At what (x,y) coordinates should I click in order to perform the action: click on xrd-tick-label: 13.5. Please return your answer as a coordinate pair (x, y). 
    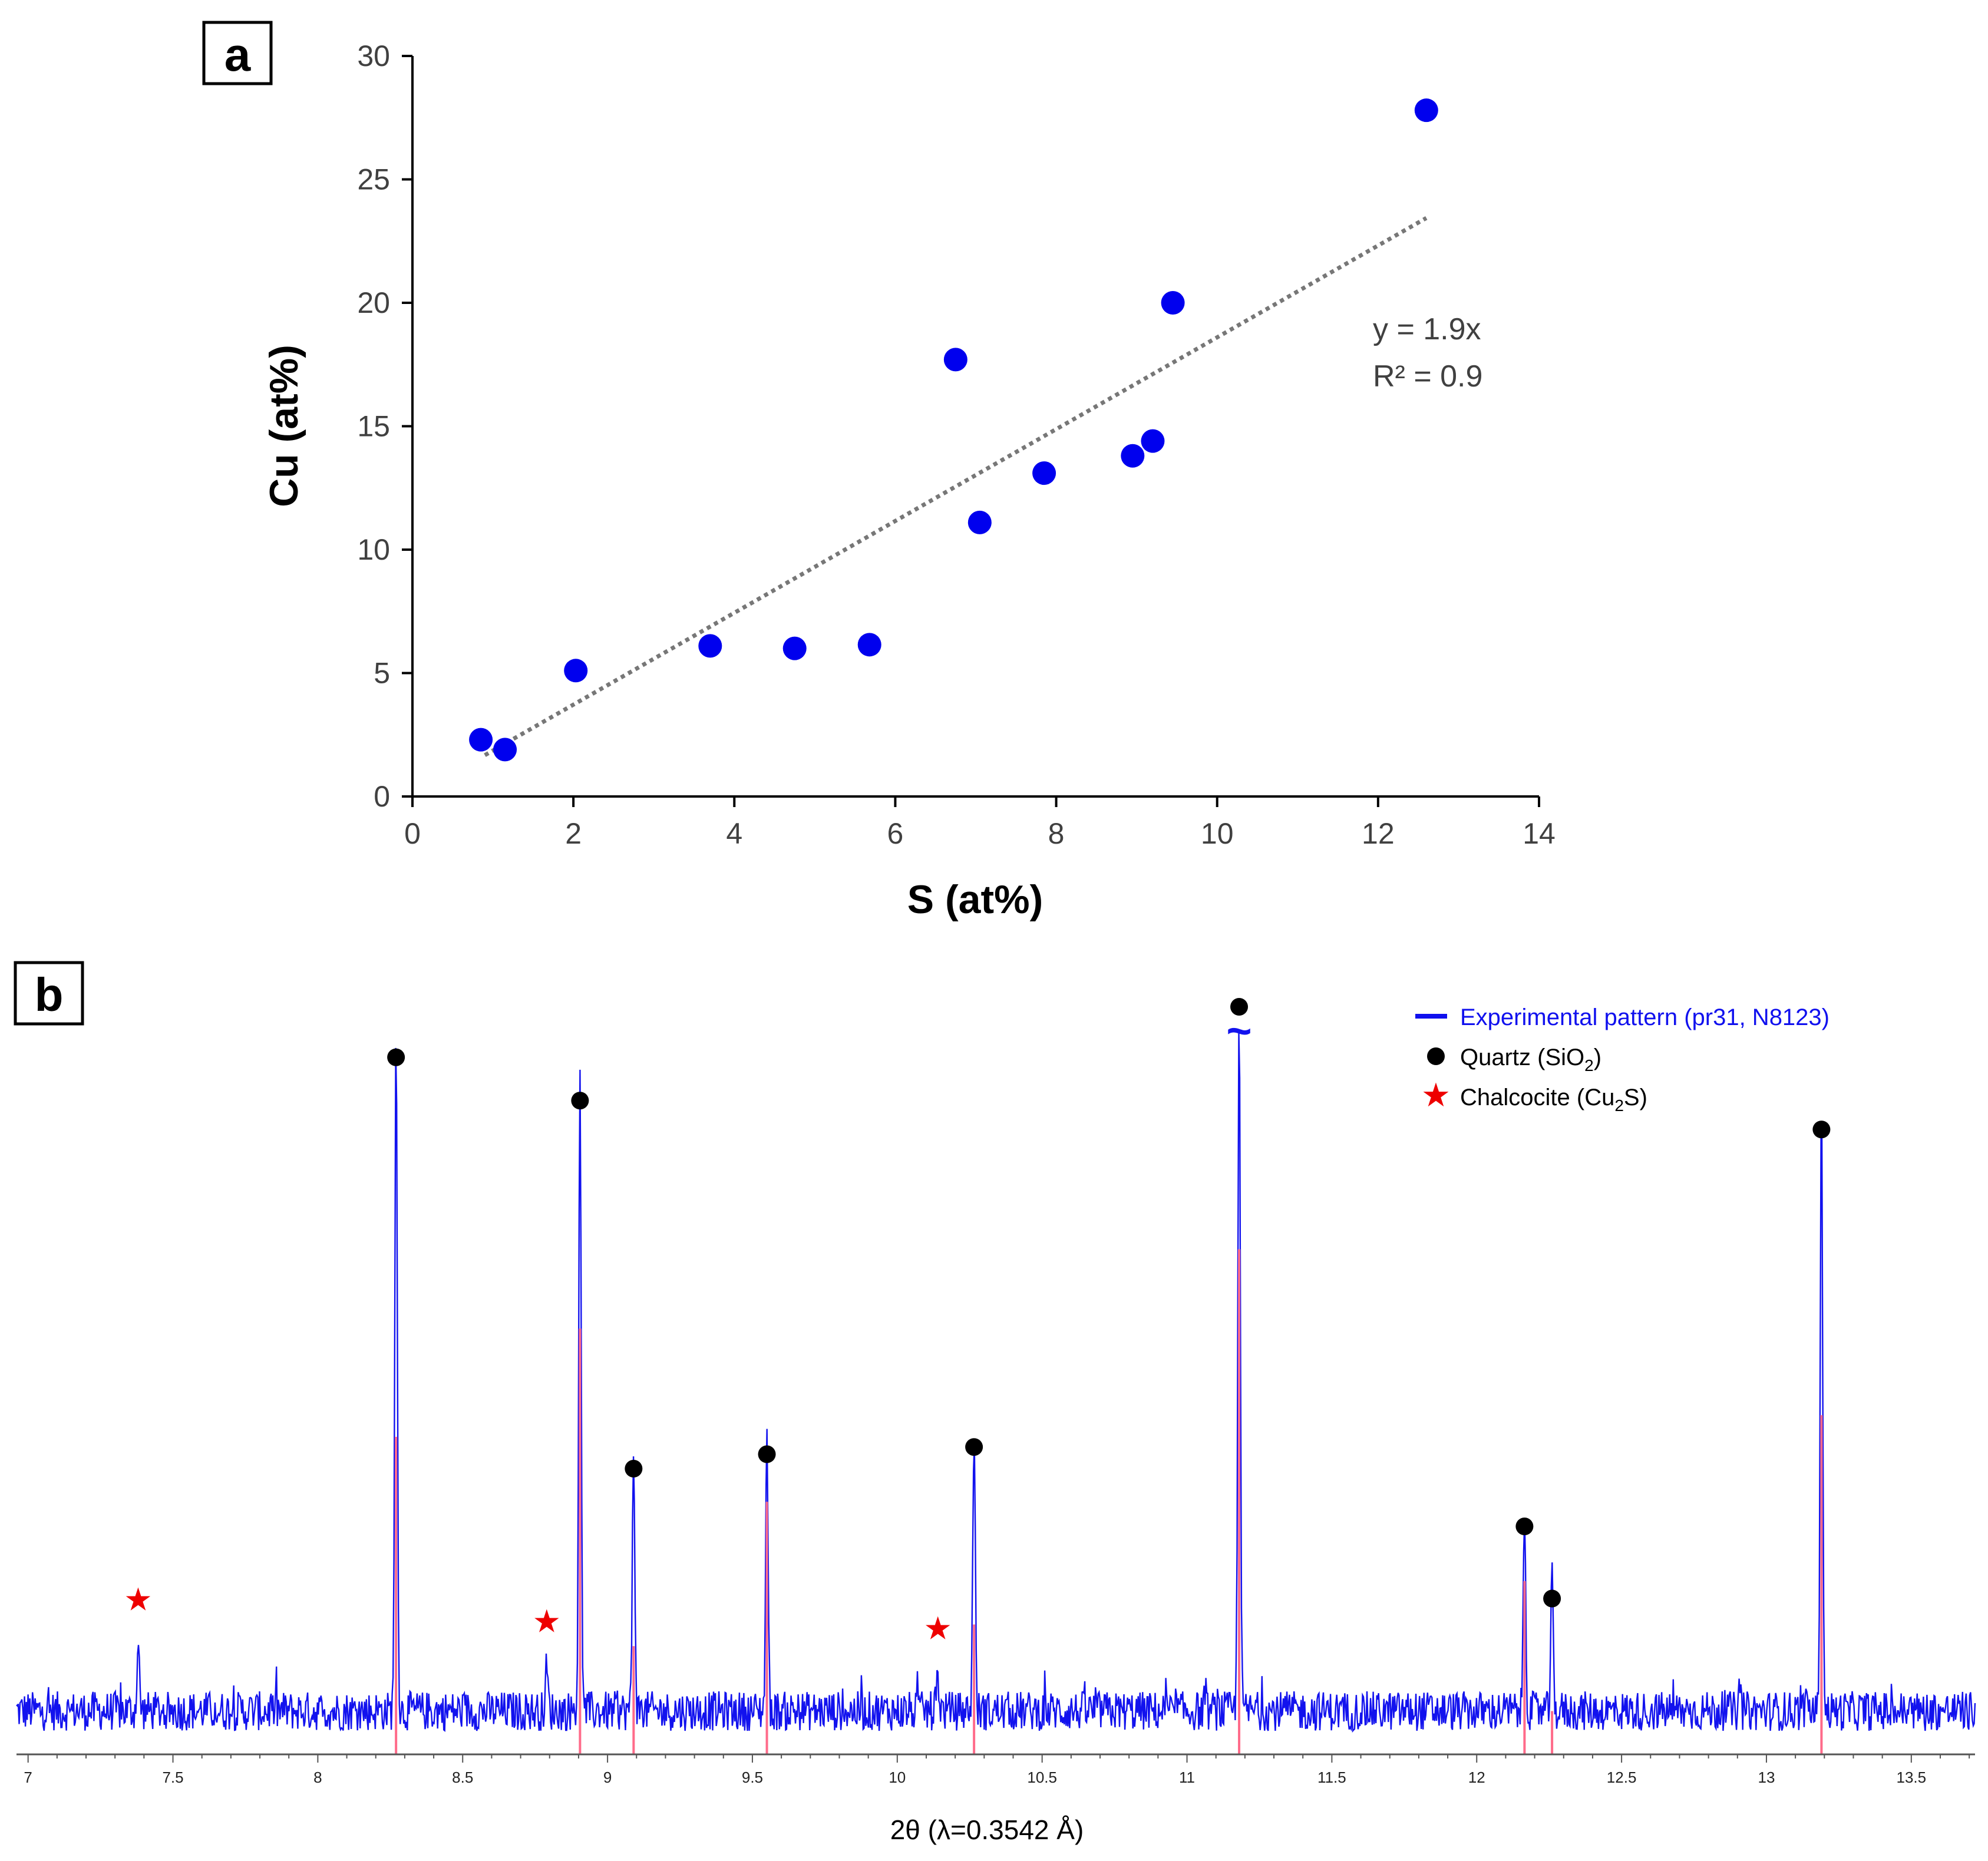
    Looking at the image, I should click on (1912, 1777).